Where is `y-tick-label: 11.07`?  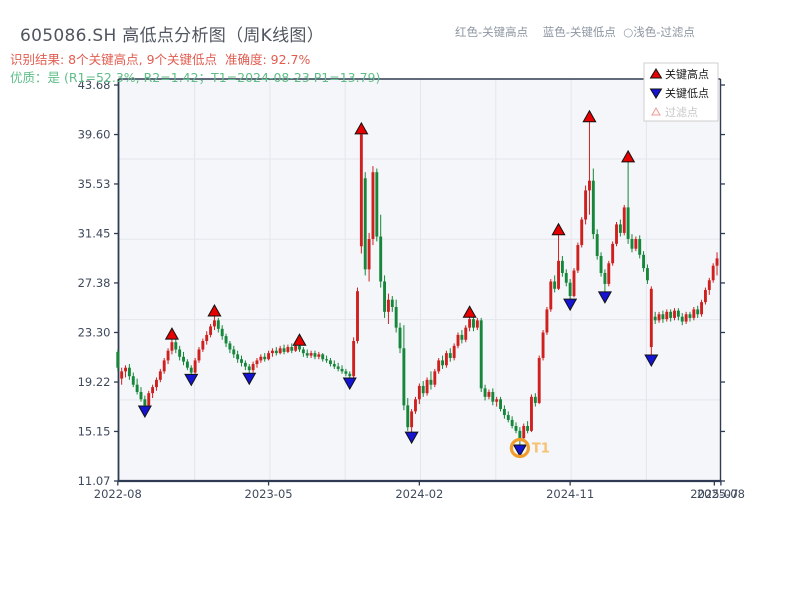 y-tick-label: 11.07 is located at coordinates (94, 481).